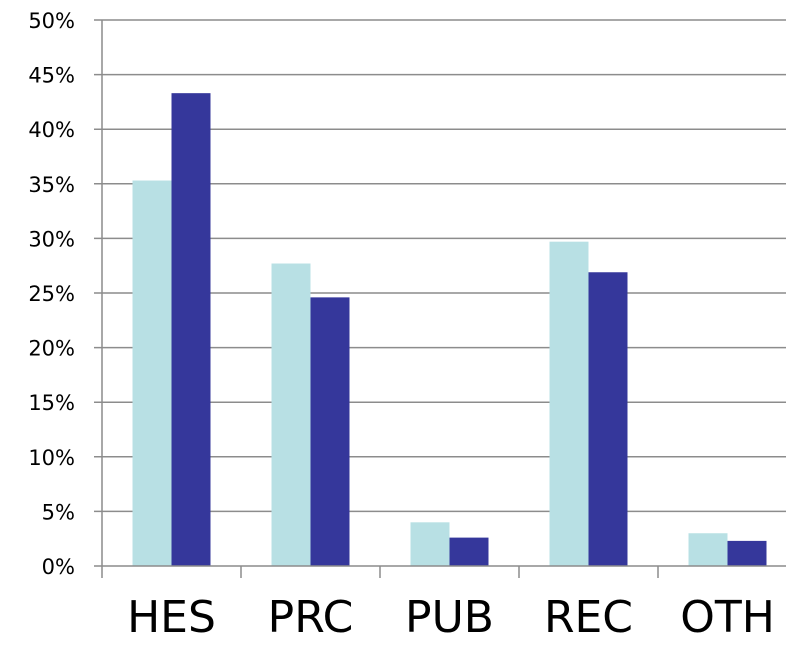 The width and height of the screenshot is (786, 647). What do you see at coordinates (58, 567) in the screenshot?
I see `y-tick-label: 0%` at bounding box center [58, 567].